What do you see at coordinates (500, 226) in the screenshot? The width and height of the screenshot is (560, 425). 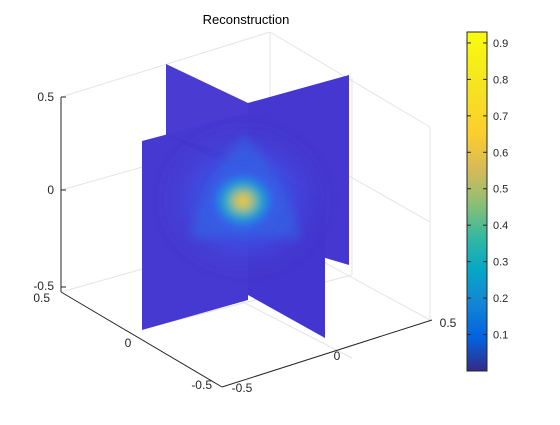 I see `colorbar-tick-label: 0.4` at bounding box center [500, 226].